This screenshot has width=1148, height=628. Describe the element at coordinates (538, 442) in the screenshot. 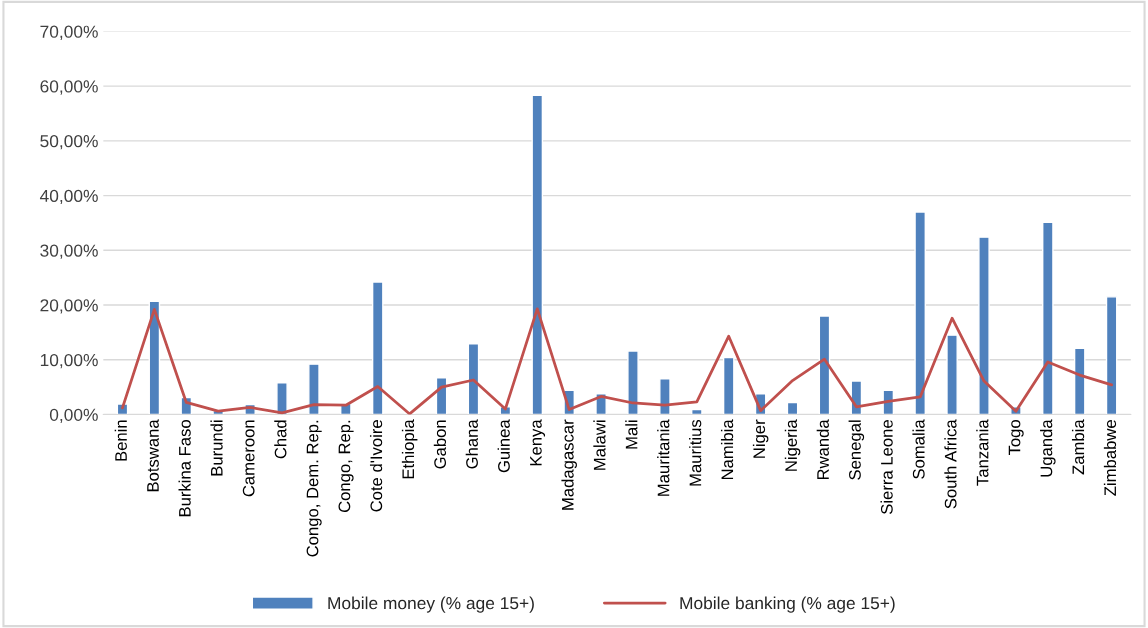

I see `x-tick-label: Kenya` at that location.